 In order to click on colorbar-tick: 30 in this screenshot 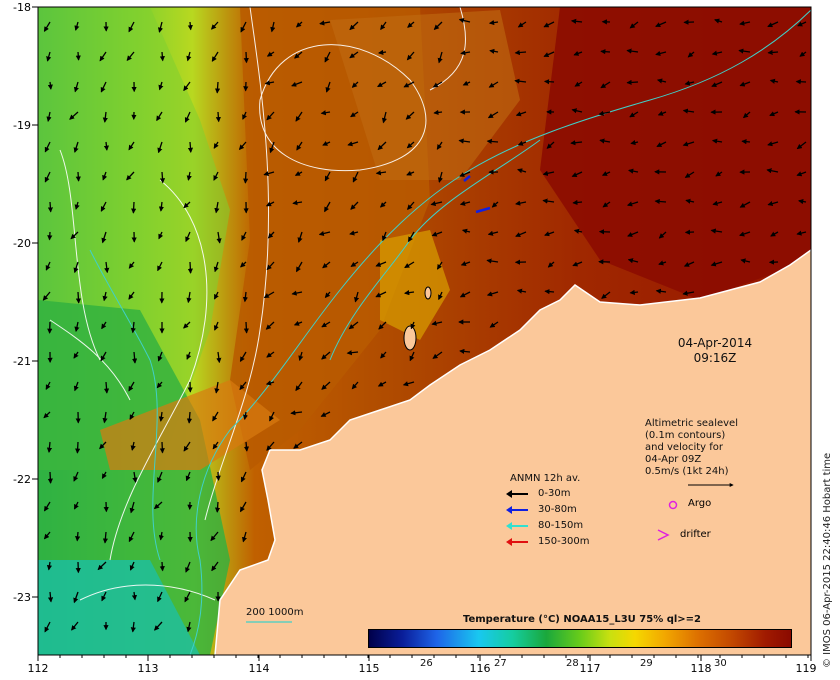, I will do `click(720, 663)`.